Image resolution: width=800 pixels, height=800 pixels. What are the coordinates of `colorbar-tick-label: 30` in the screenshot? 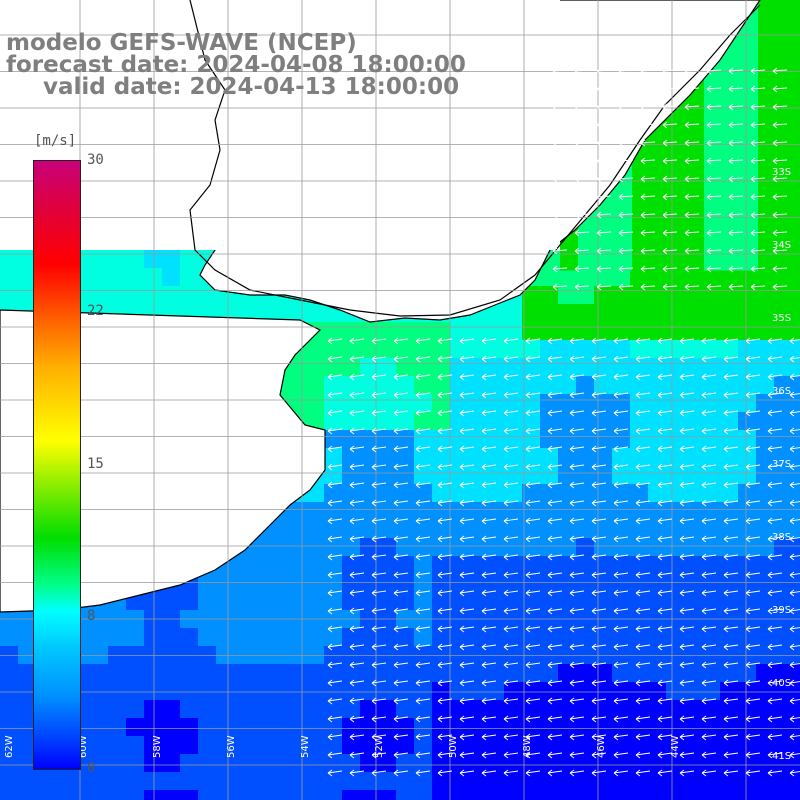 It's located at (95, 160).